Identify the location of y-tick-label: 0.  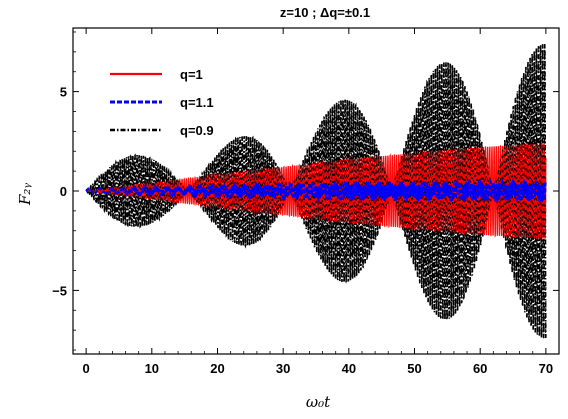
(63, 191).